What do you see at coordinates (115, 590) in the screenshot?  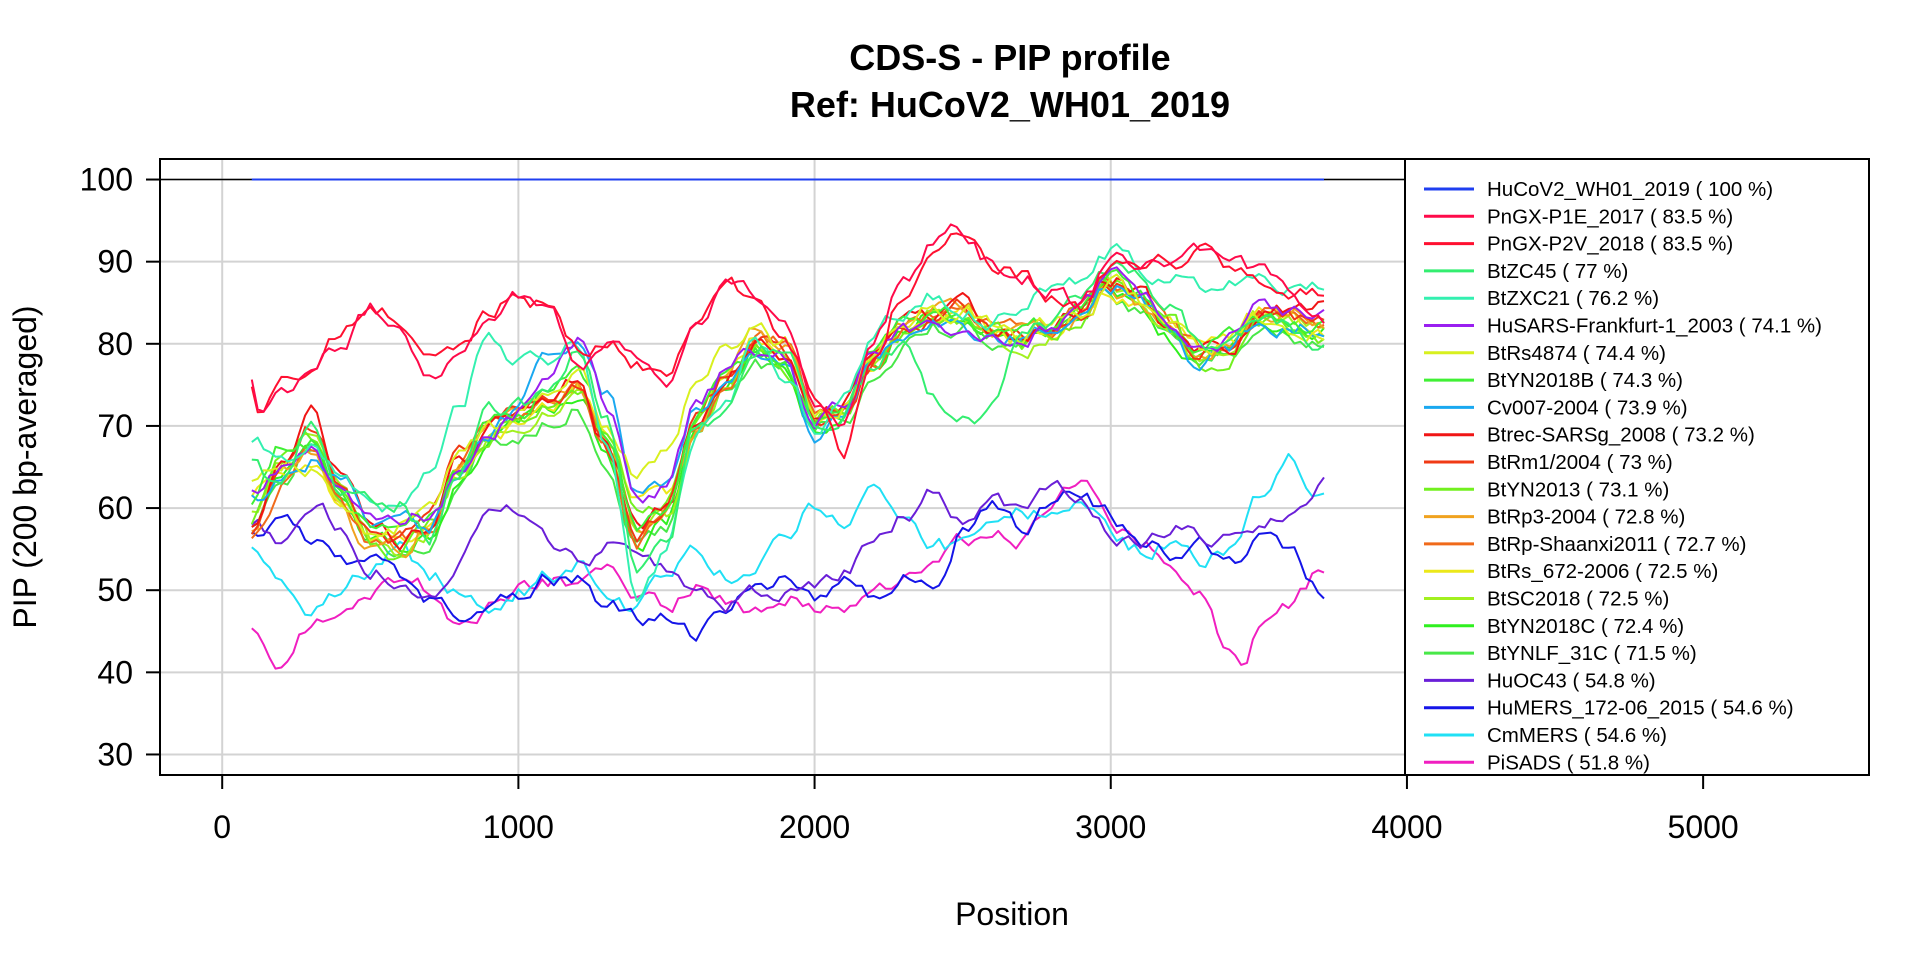 I see `y-tick-label: 50` at bounding box center [115, 590].